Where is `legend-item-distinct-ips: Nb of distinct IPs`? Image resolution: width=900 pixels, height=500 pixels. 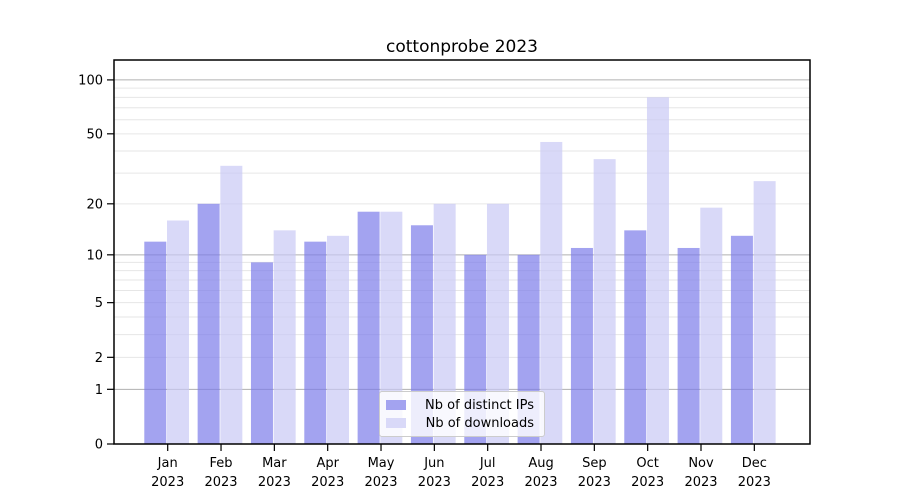 legend-item-distinct-ips: Nb of distinct IPs is located at coordinates (460, 405).